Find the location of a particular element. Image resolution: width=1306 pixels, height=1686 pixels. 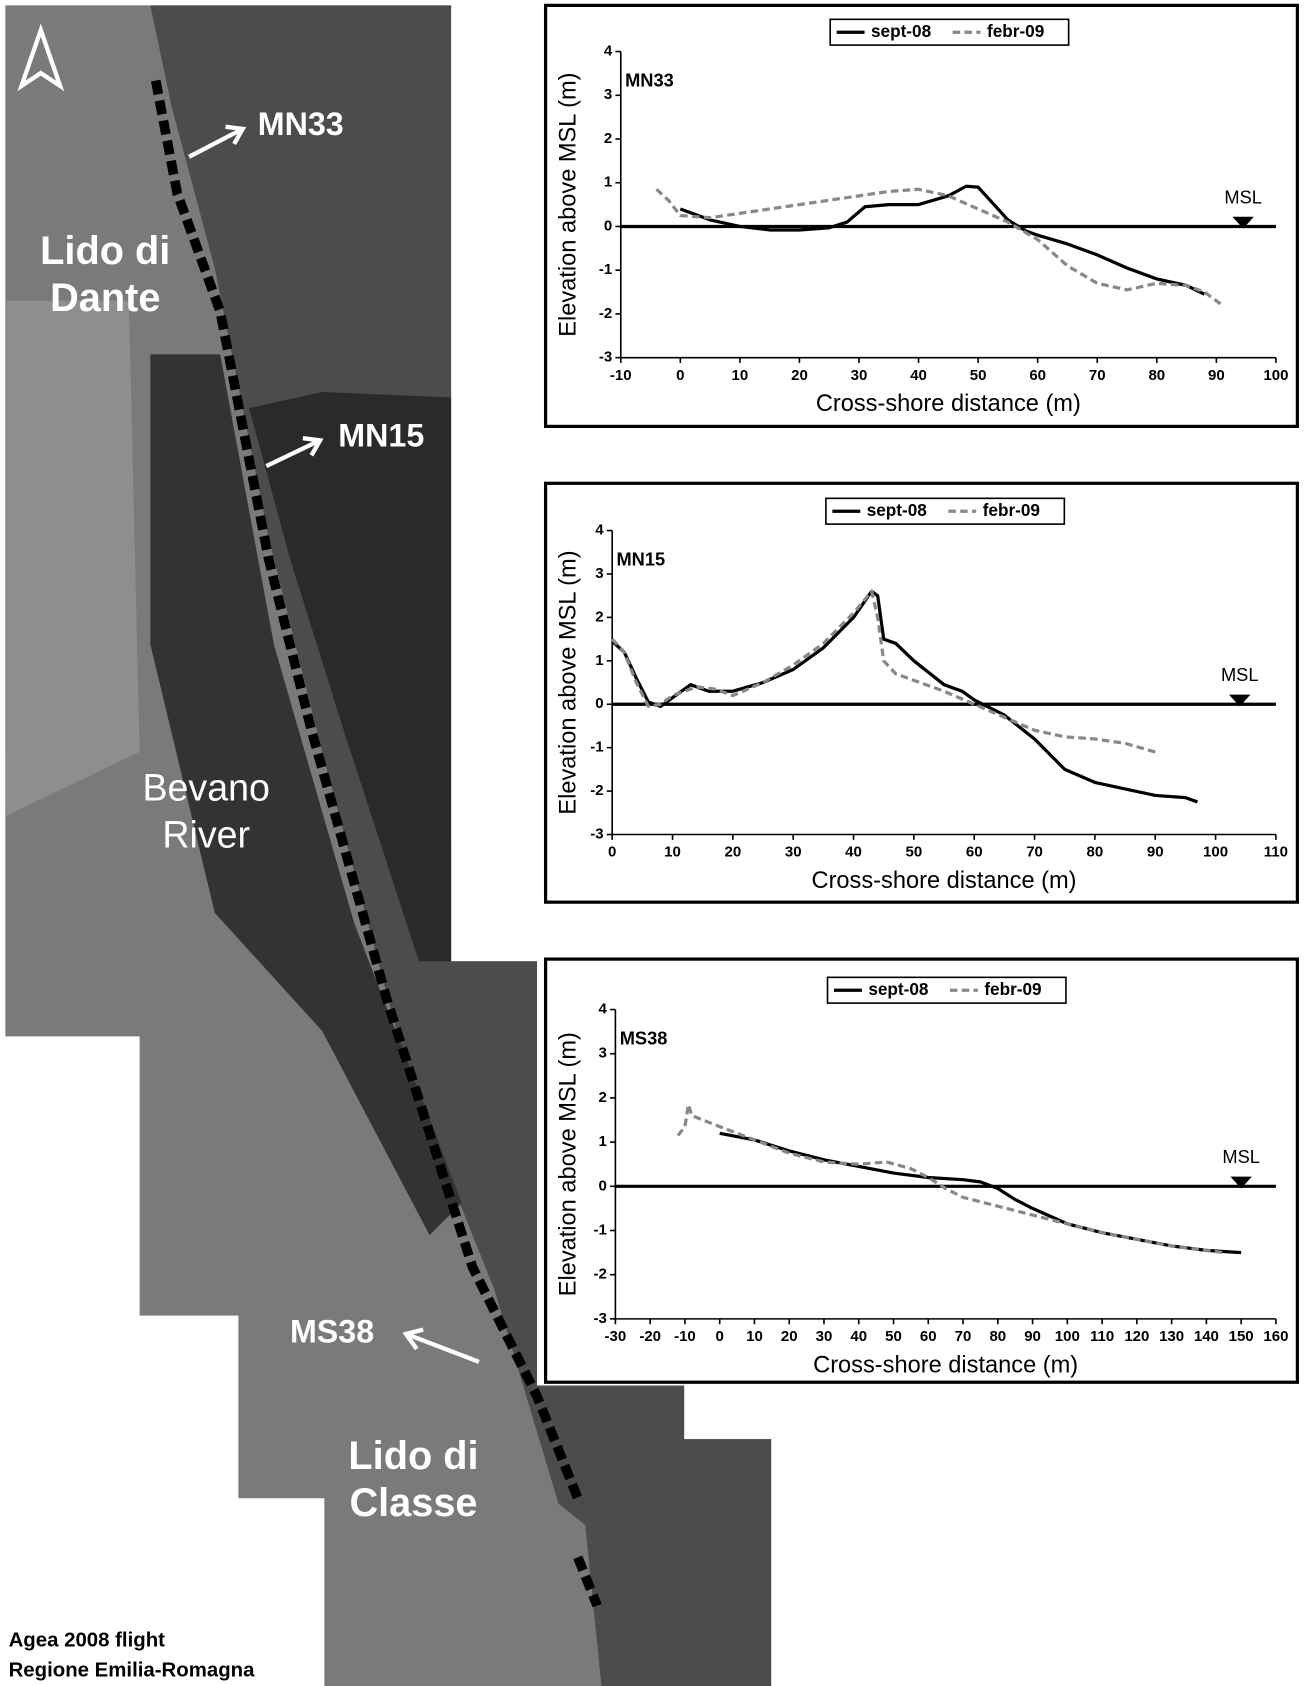

x-tick-label: 60 is located at coordinates (928, 1336).